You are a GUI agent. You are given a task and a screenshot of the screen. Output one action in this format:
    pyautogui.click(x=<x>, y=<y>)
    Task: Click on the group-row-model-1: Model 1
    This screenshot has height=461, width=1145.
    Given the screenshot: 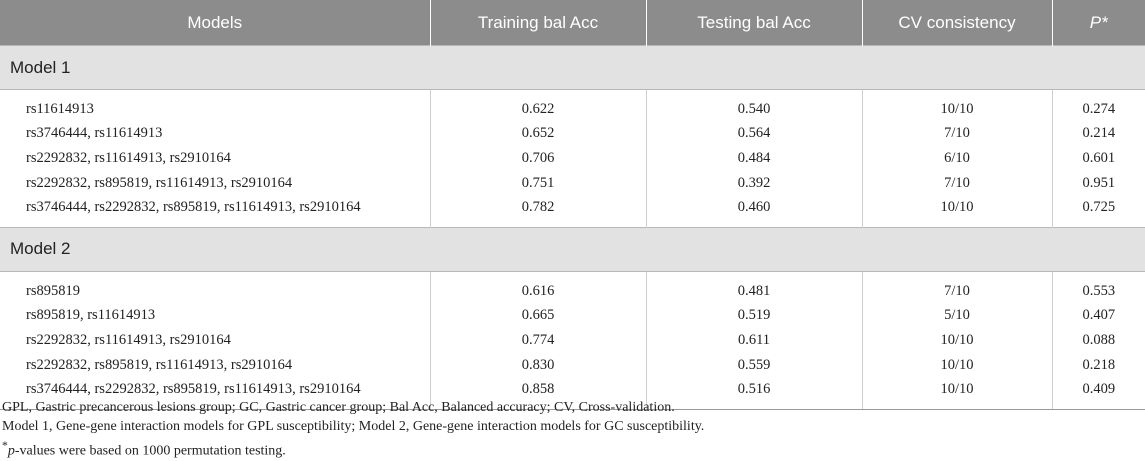 What is the action you would take?
    pyautogui.click(x=572, y=67)
    